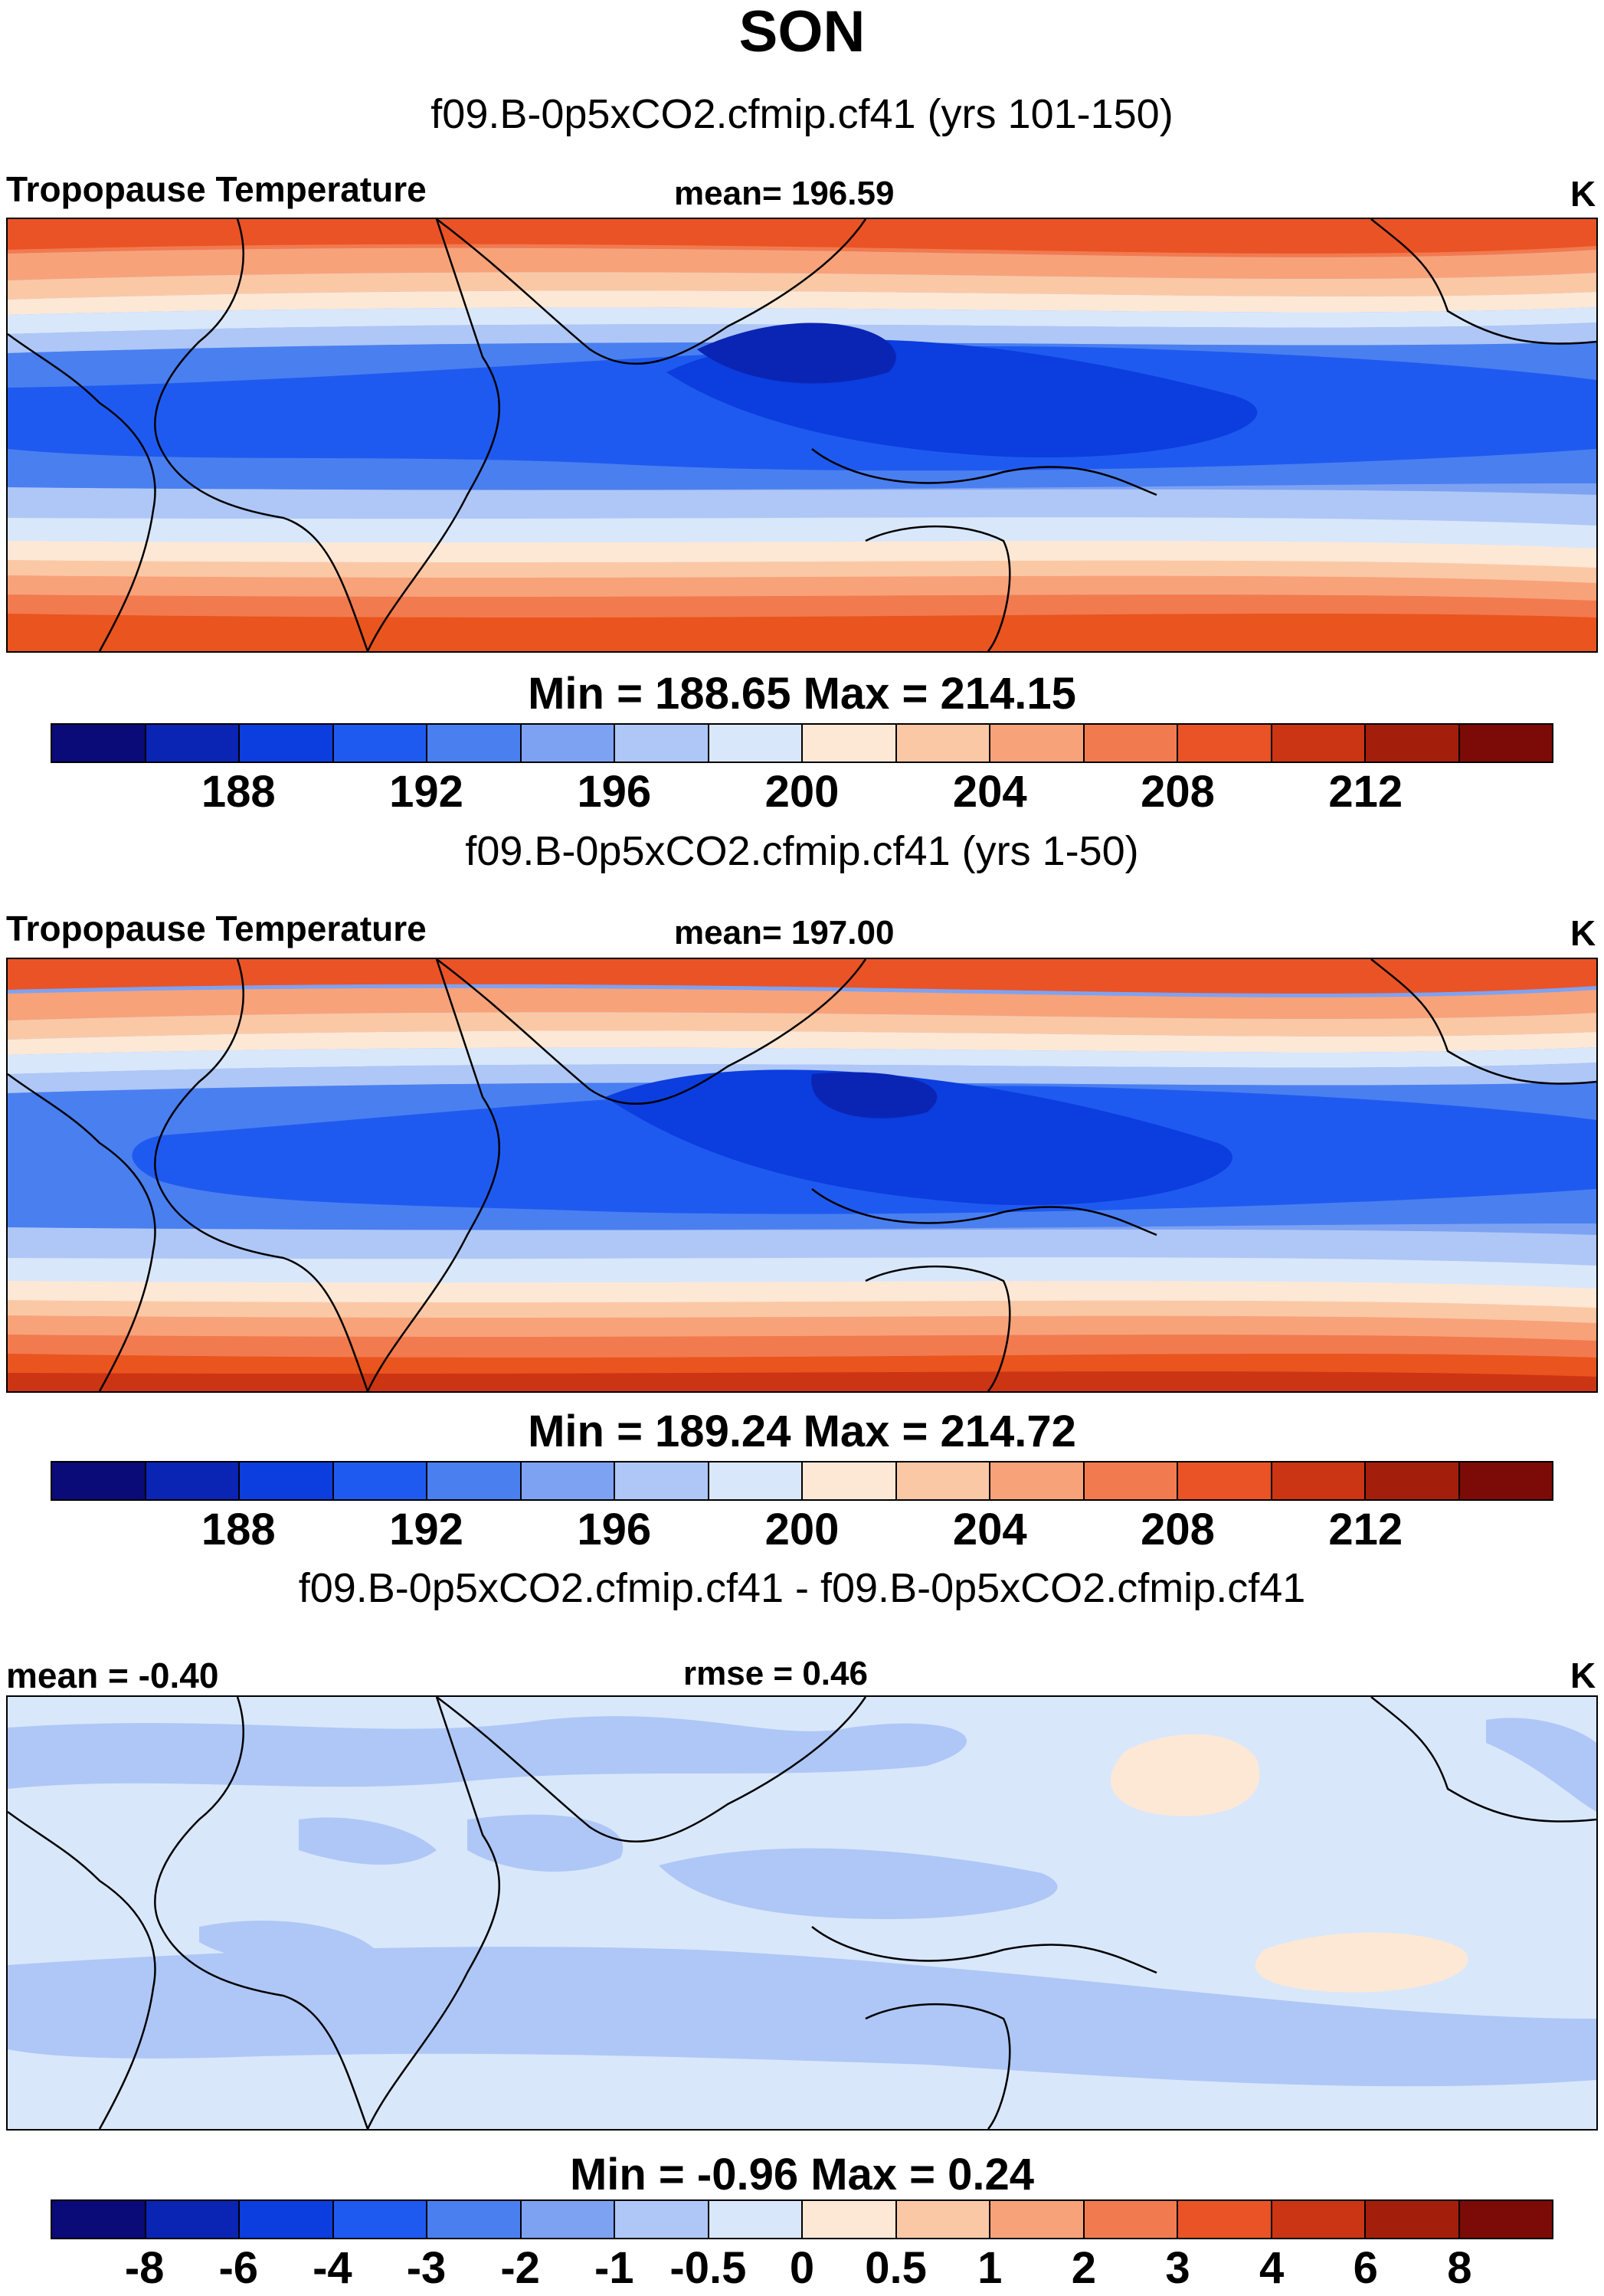 The height and width of the screenshot is (2296, 1604). Describe the element at coordinates (989, 1529) in the screenshot. I see `panel2-colorbar-tick-label: 204` at that location.